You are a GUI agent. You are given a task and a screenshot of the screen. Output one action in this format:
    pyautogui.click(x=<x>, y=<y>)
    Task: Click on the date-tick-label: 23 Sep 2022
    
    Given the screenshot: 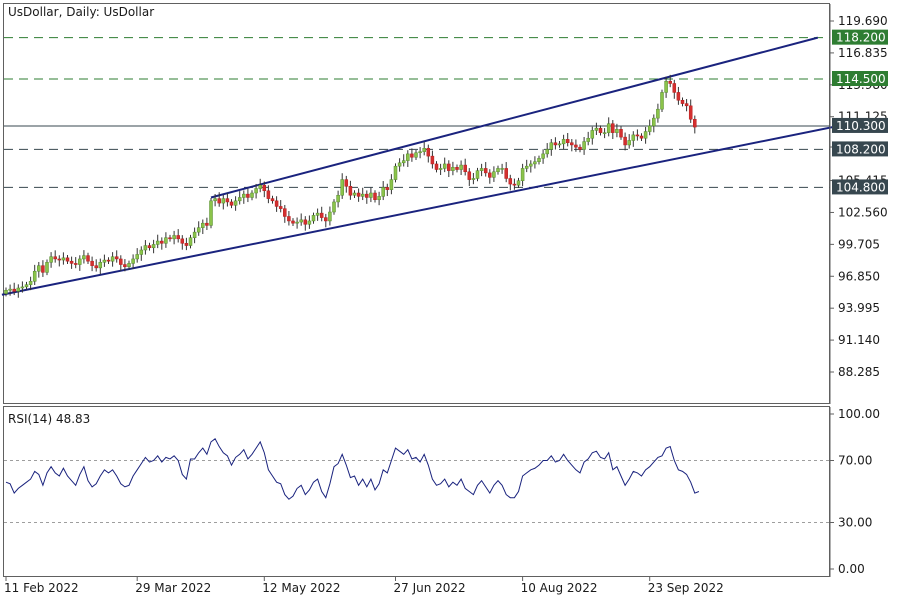 What is the action you would take?
    pyautogui.click(x=686, y=588)
    